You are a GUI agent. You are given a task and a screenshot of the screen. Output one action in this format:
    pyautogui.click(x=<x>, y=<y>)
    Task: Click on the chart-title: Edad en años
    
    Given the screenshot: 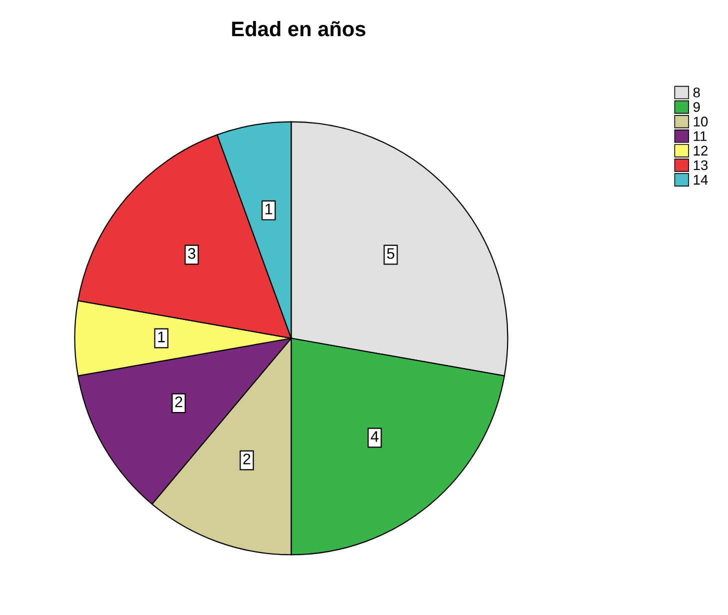 What is the action you would take?
    pyautogui.click(x=299, y=28)
    